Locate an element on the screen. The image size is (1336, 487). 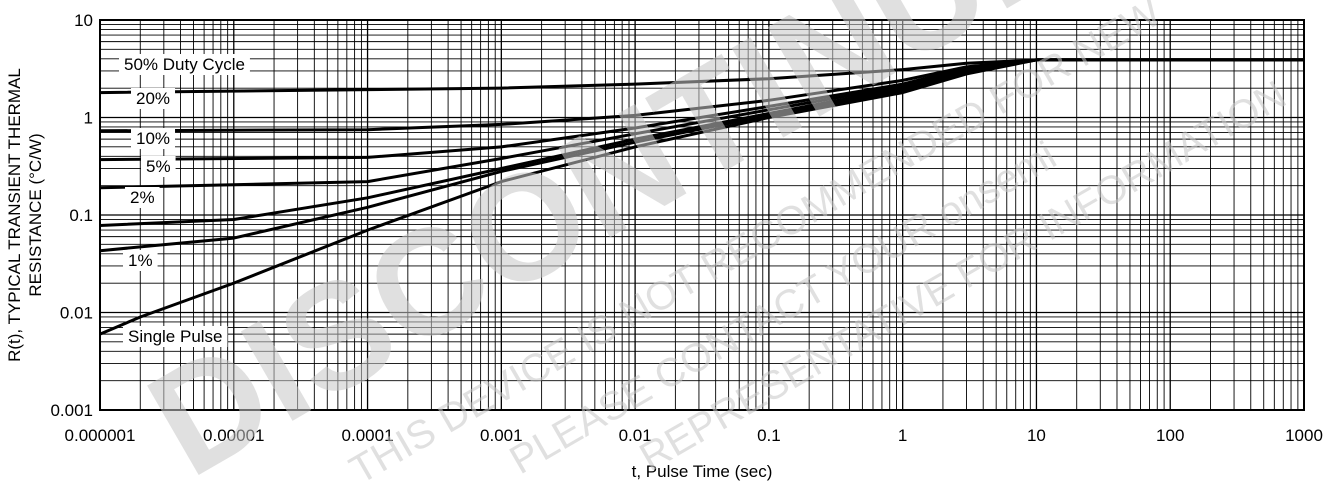
series-label: 2% is located at coordinates (142, 197).